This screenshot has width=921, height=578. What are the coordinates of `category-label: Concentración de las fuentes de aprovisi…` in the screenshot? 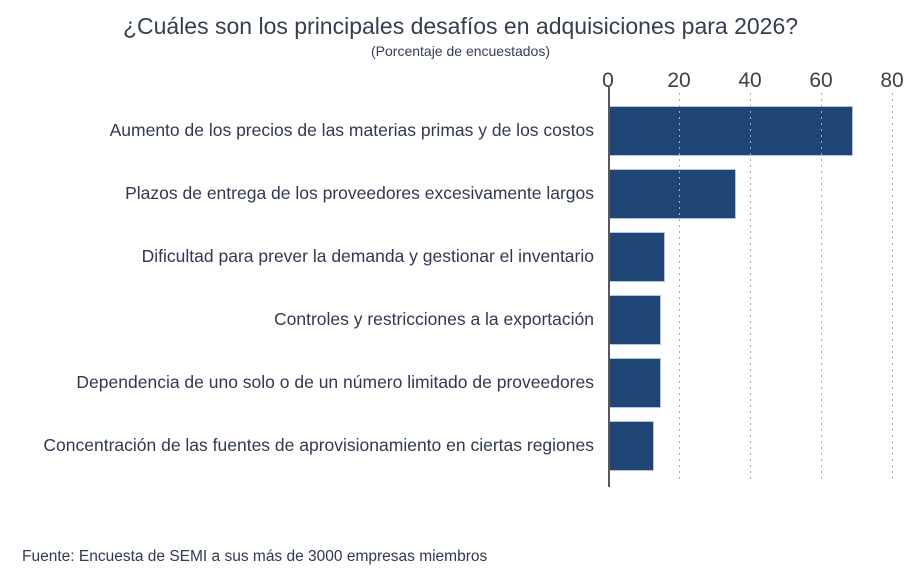 It's located at (318, 445).